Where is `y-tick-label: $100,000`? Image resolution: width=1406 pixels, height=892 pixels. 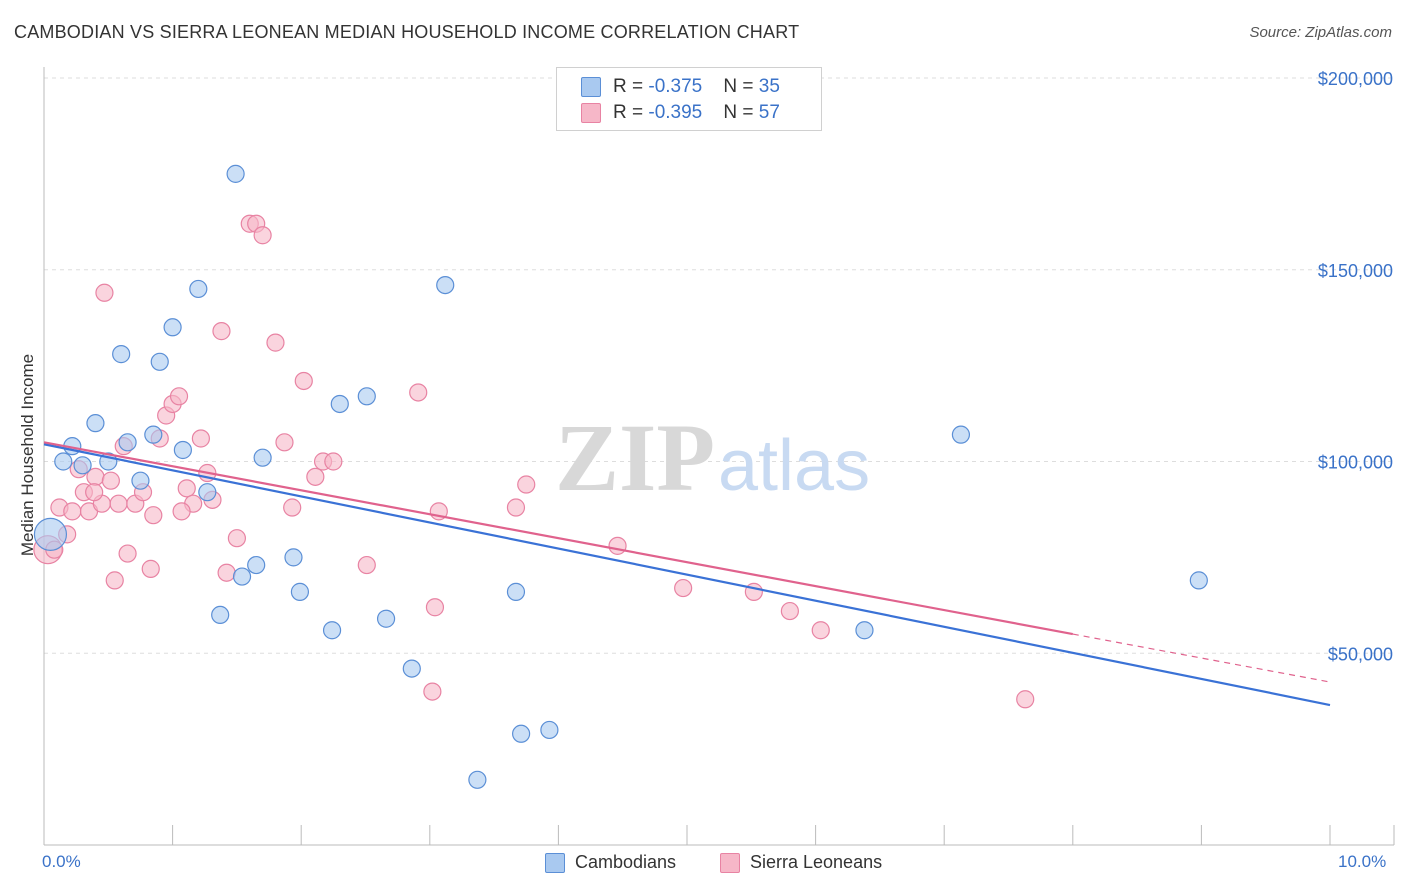
y-tick-label: $100,000 is located at coordinates (1355, 463).